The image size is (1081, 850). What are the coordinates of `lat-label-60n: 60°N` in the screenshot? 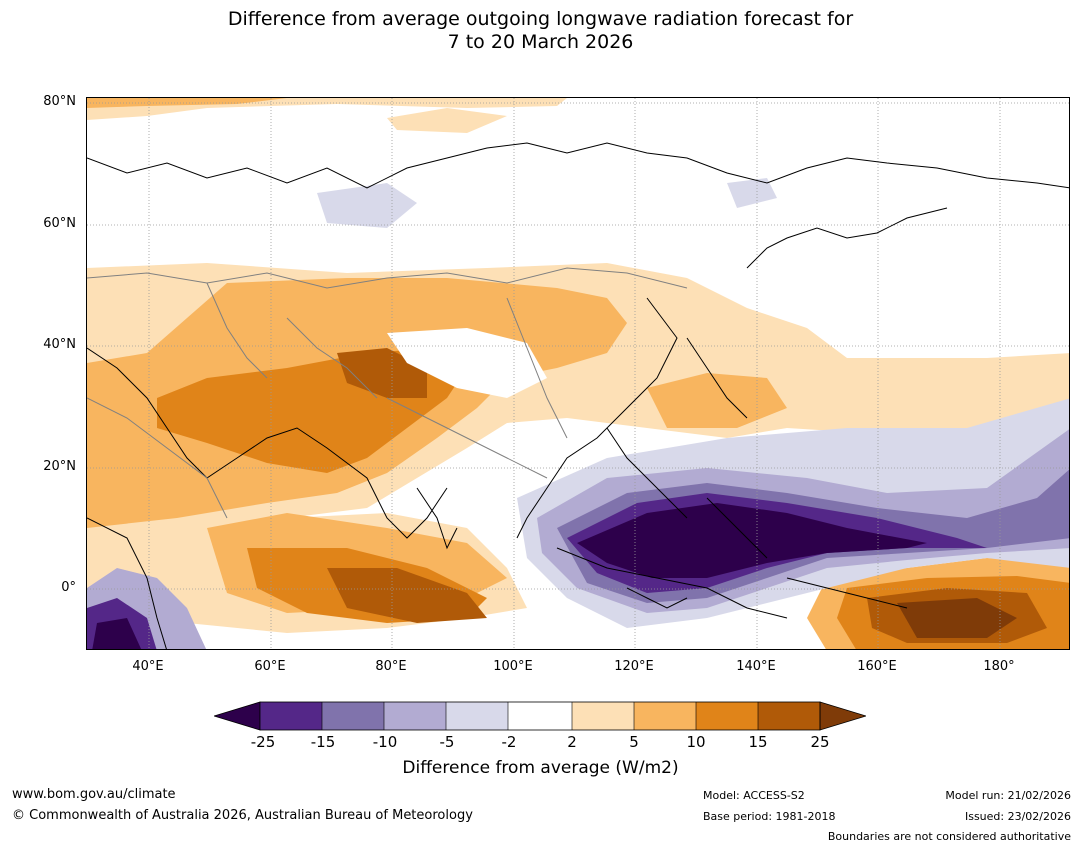 It's located at (59, 223).